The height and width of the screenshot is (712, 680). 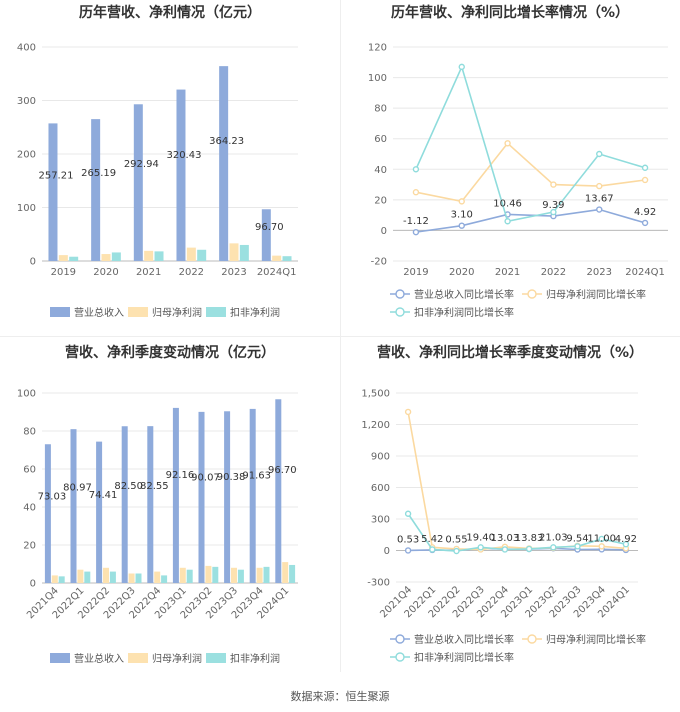 What do you see at coordinates (378, 583) in the screenshot?
I see `y-tick-label: -300` at bounding box center [378, 583].